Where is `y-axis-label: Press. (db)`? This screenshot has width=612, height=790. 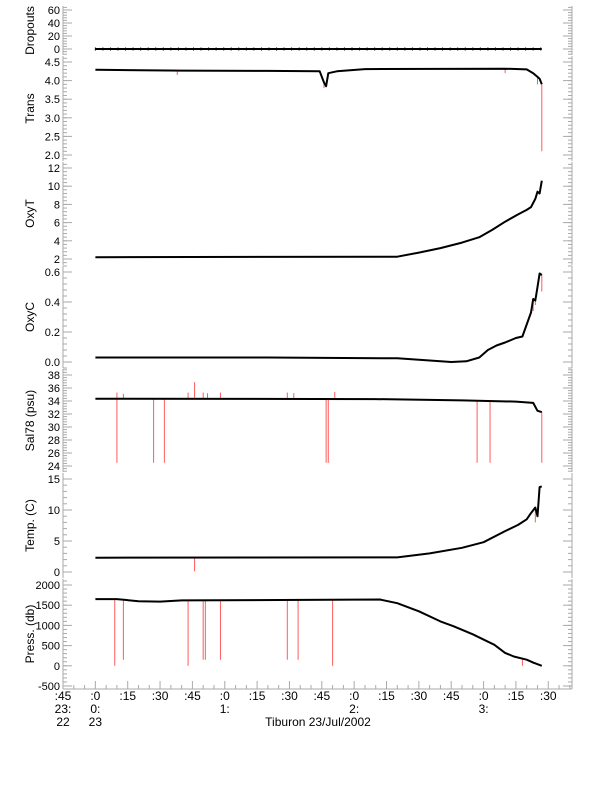
y-axis-label: Press. (db) is located at coordinates (30, 634).